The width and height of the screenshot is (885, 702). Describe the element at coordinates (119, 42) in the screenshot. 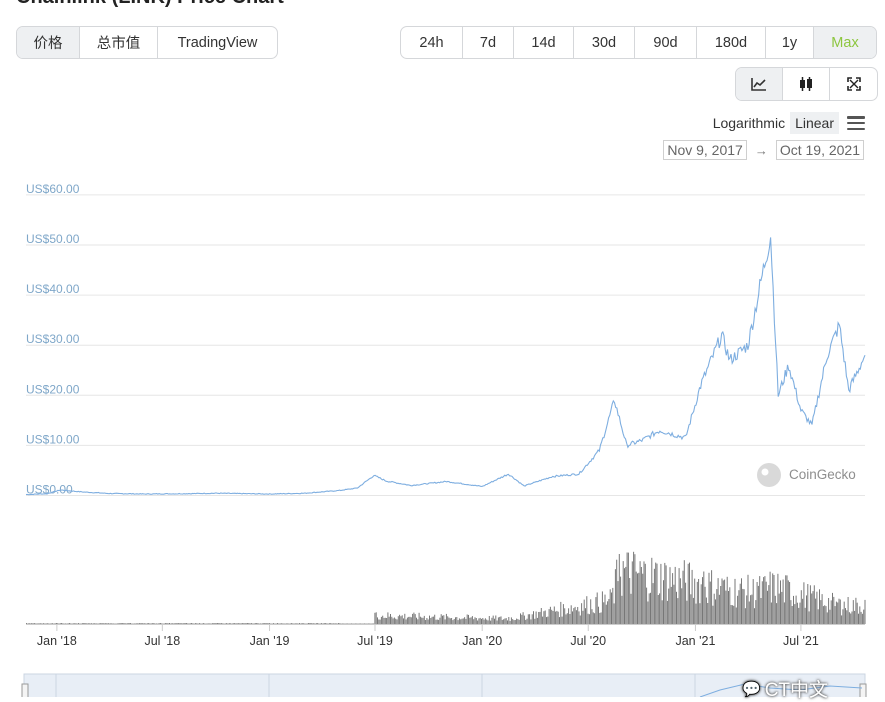

I see `tab-market-cap: 总市值` at that location.